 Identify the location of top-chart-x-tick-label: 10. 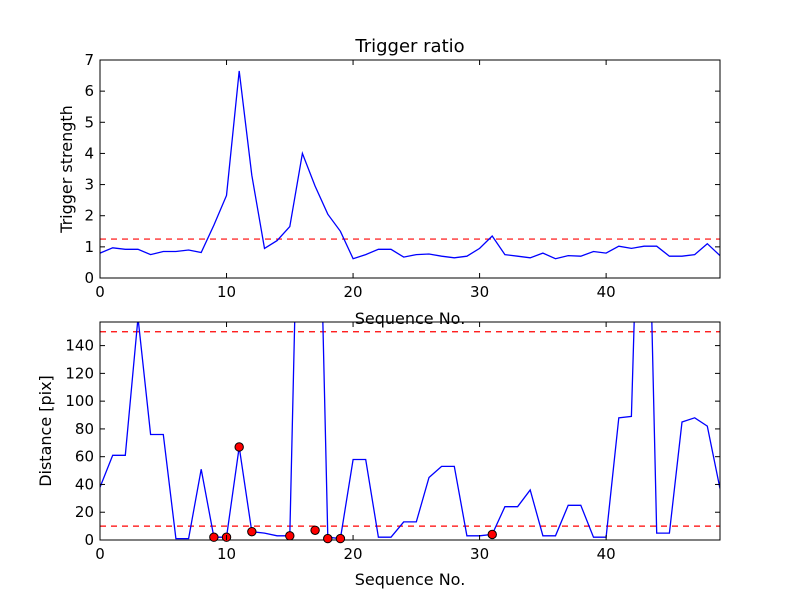
(226, 292).